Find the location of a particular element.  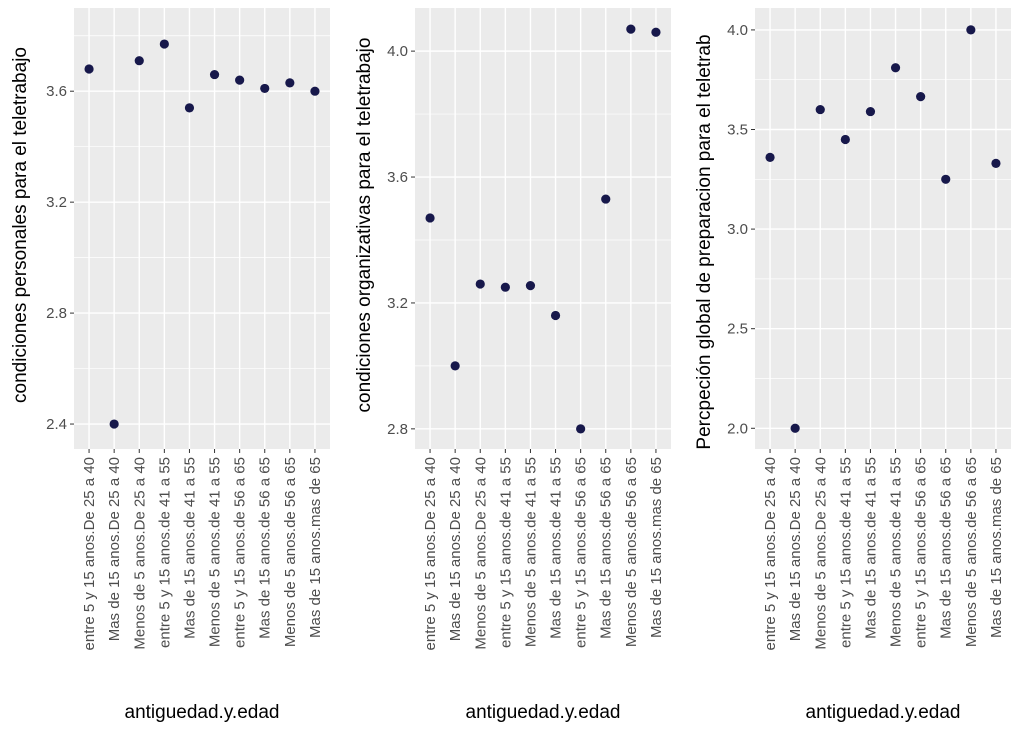

y-tick-label: 2.5 is located at coordinates (737, 329).